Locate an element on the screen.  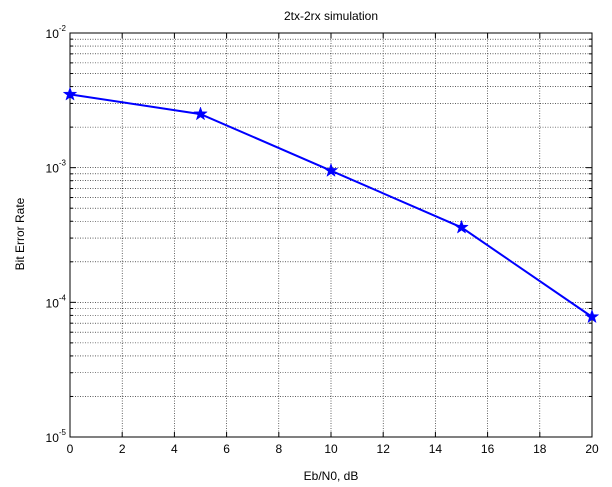
y-tick-label: 10⁻⁴ is located at coordinates (56, 301).